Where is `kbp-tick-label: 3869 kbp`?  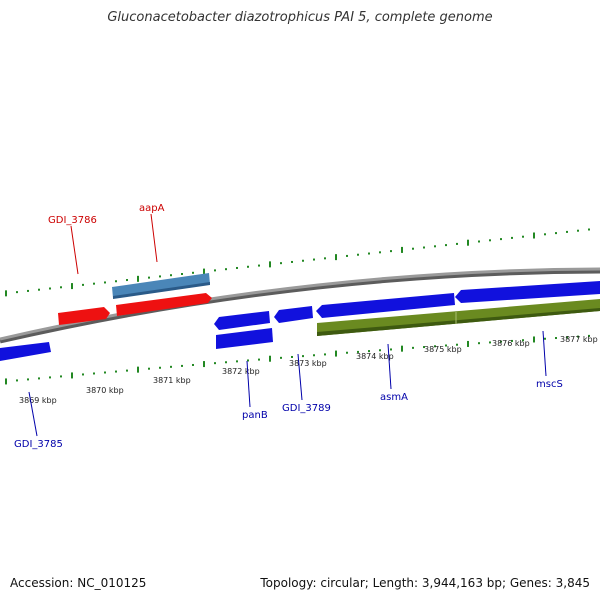 kbp-tick-label: 3869 kbp is located at coordinates (38, 400).